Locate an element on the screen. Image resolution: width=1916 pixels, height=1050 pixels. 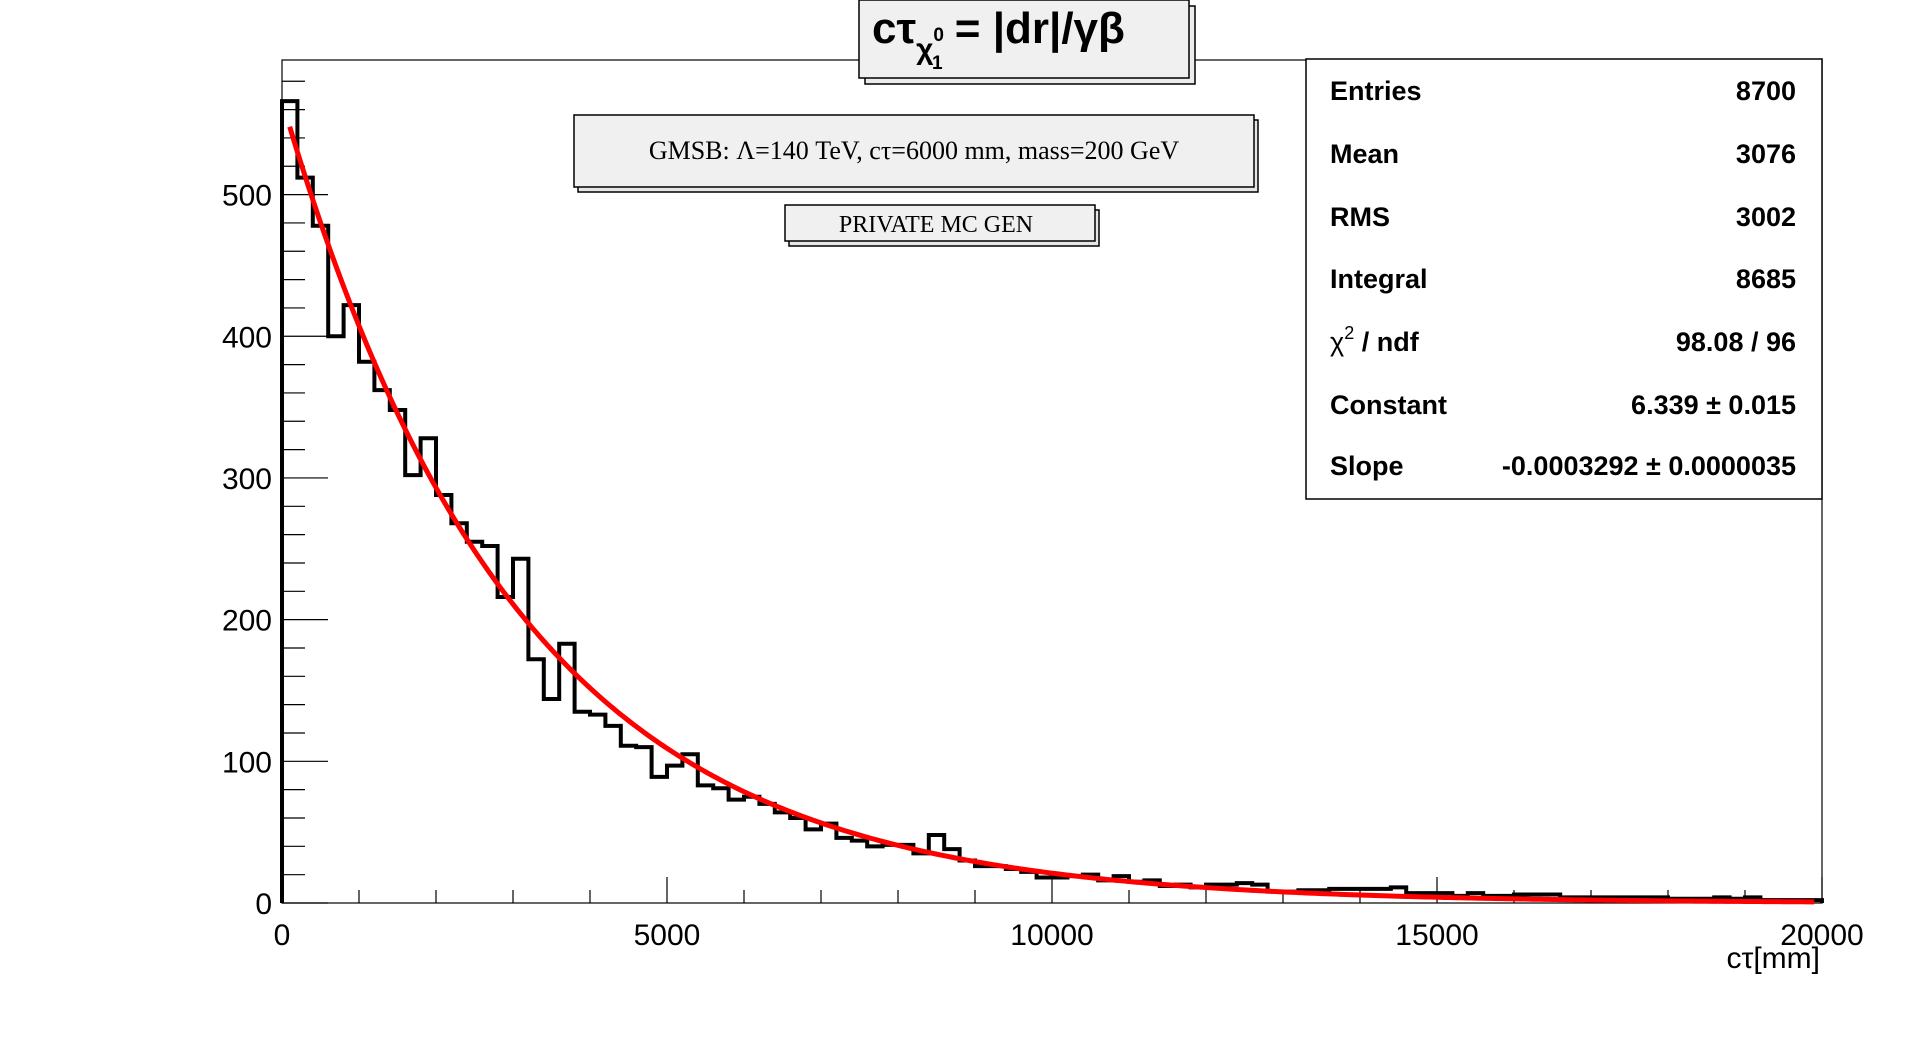
title-box: cτχ0 1 = |dr|/γβ is located at coordinates (1027, 42).